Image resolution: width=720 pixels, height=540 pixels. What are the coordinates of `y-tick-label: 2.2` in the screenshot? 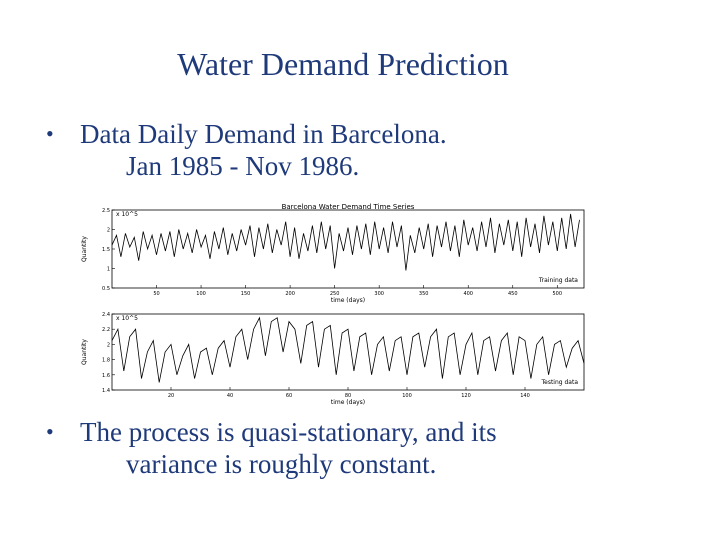 It's located at (106, 330).